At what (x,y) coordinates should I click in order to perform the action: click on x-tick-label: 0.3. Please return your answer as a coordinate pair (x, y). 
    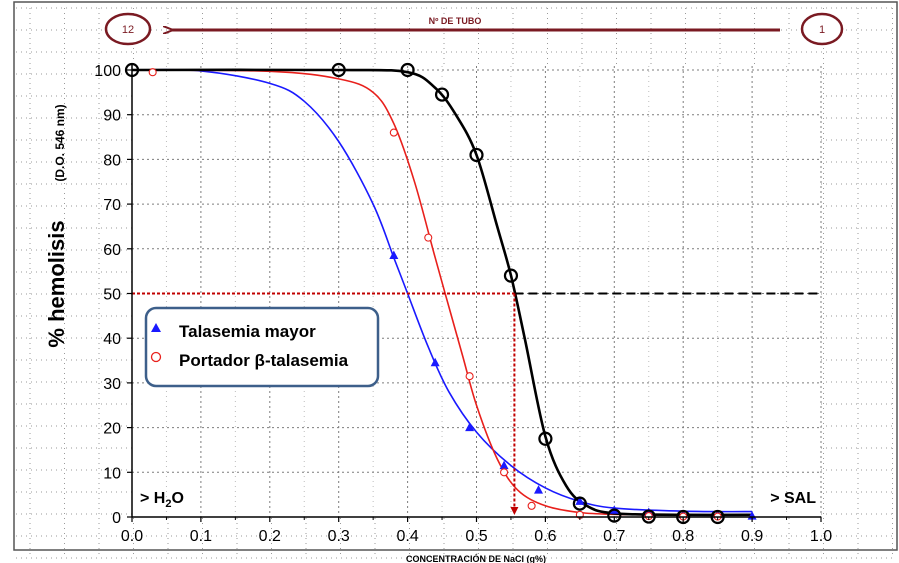
    Looking at the image, I should click on (339, 536).